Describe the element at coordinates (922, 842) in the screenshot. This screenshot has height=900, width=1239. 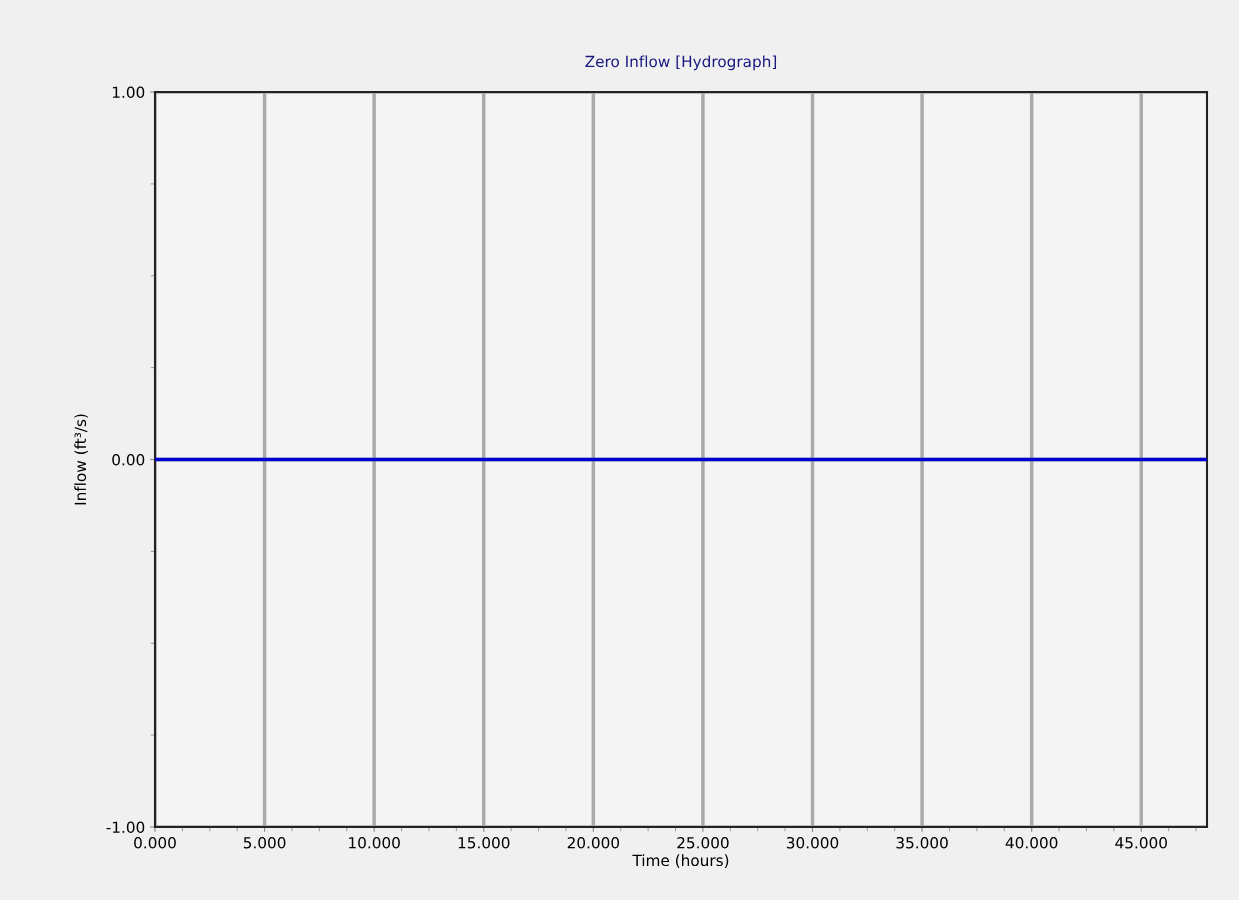
I see `x-tick-label: 35.000` at that location.